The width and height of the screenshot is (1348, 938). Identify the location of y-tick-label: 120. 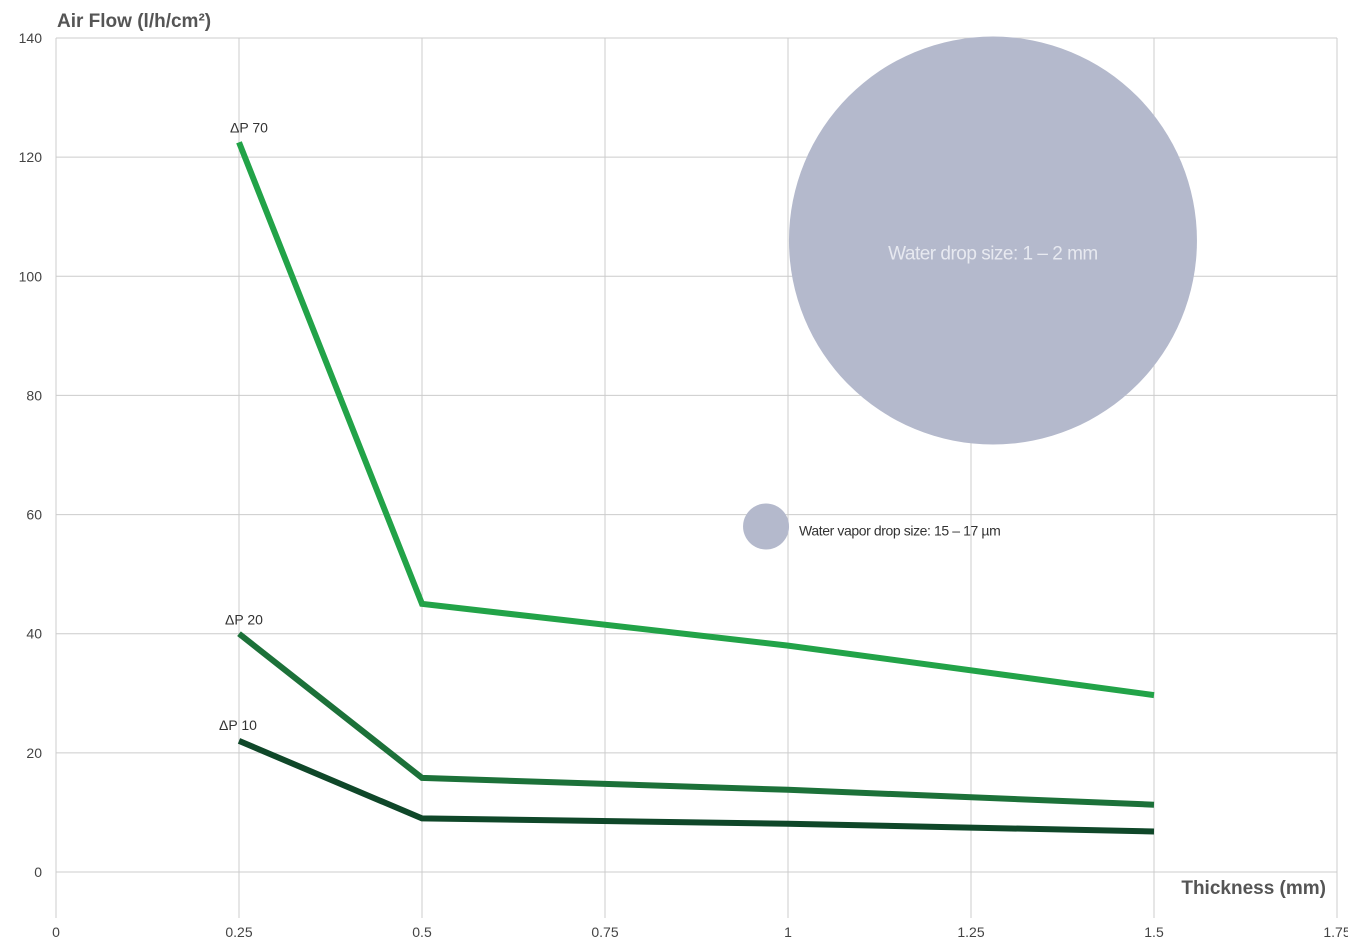
(31, 157).